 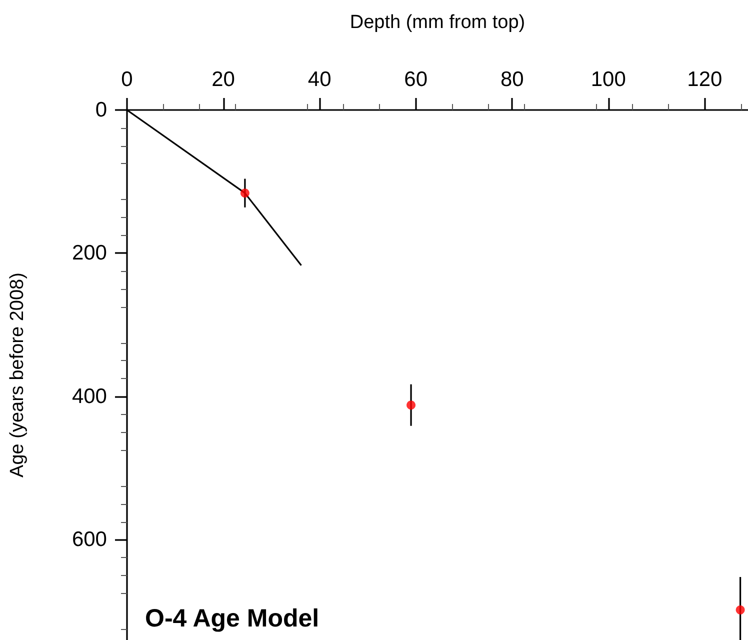 What do you see at coordinates (89, 253) in the screenshot?
I see `y-tick-label: 200` at bounding box center [89, 253].